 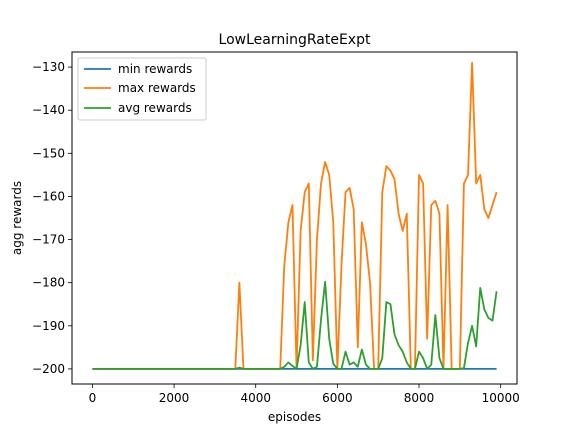 I want to click on x-tick-label: 8000, so click(x=419, y=398).